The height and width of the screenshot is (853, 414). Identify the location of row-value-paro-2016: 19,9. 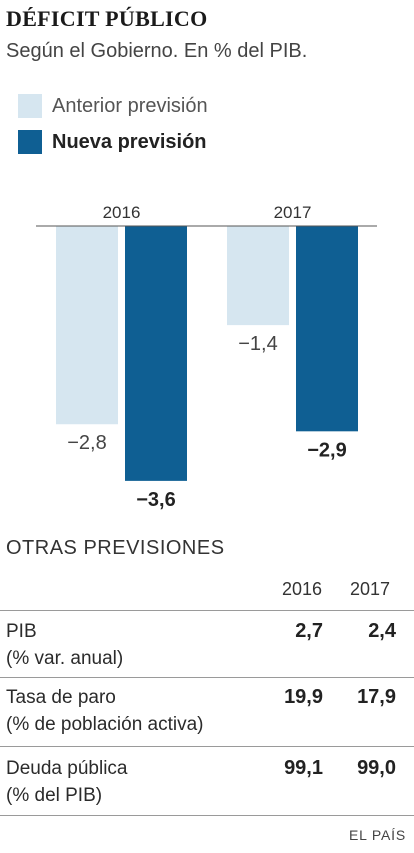
(303, 697).